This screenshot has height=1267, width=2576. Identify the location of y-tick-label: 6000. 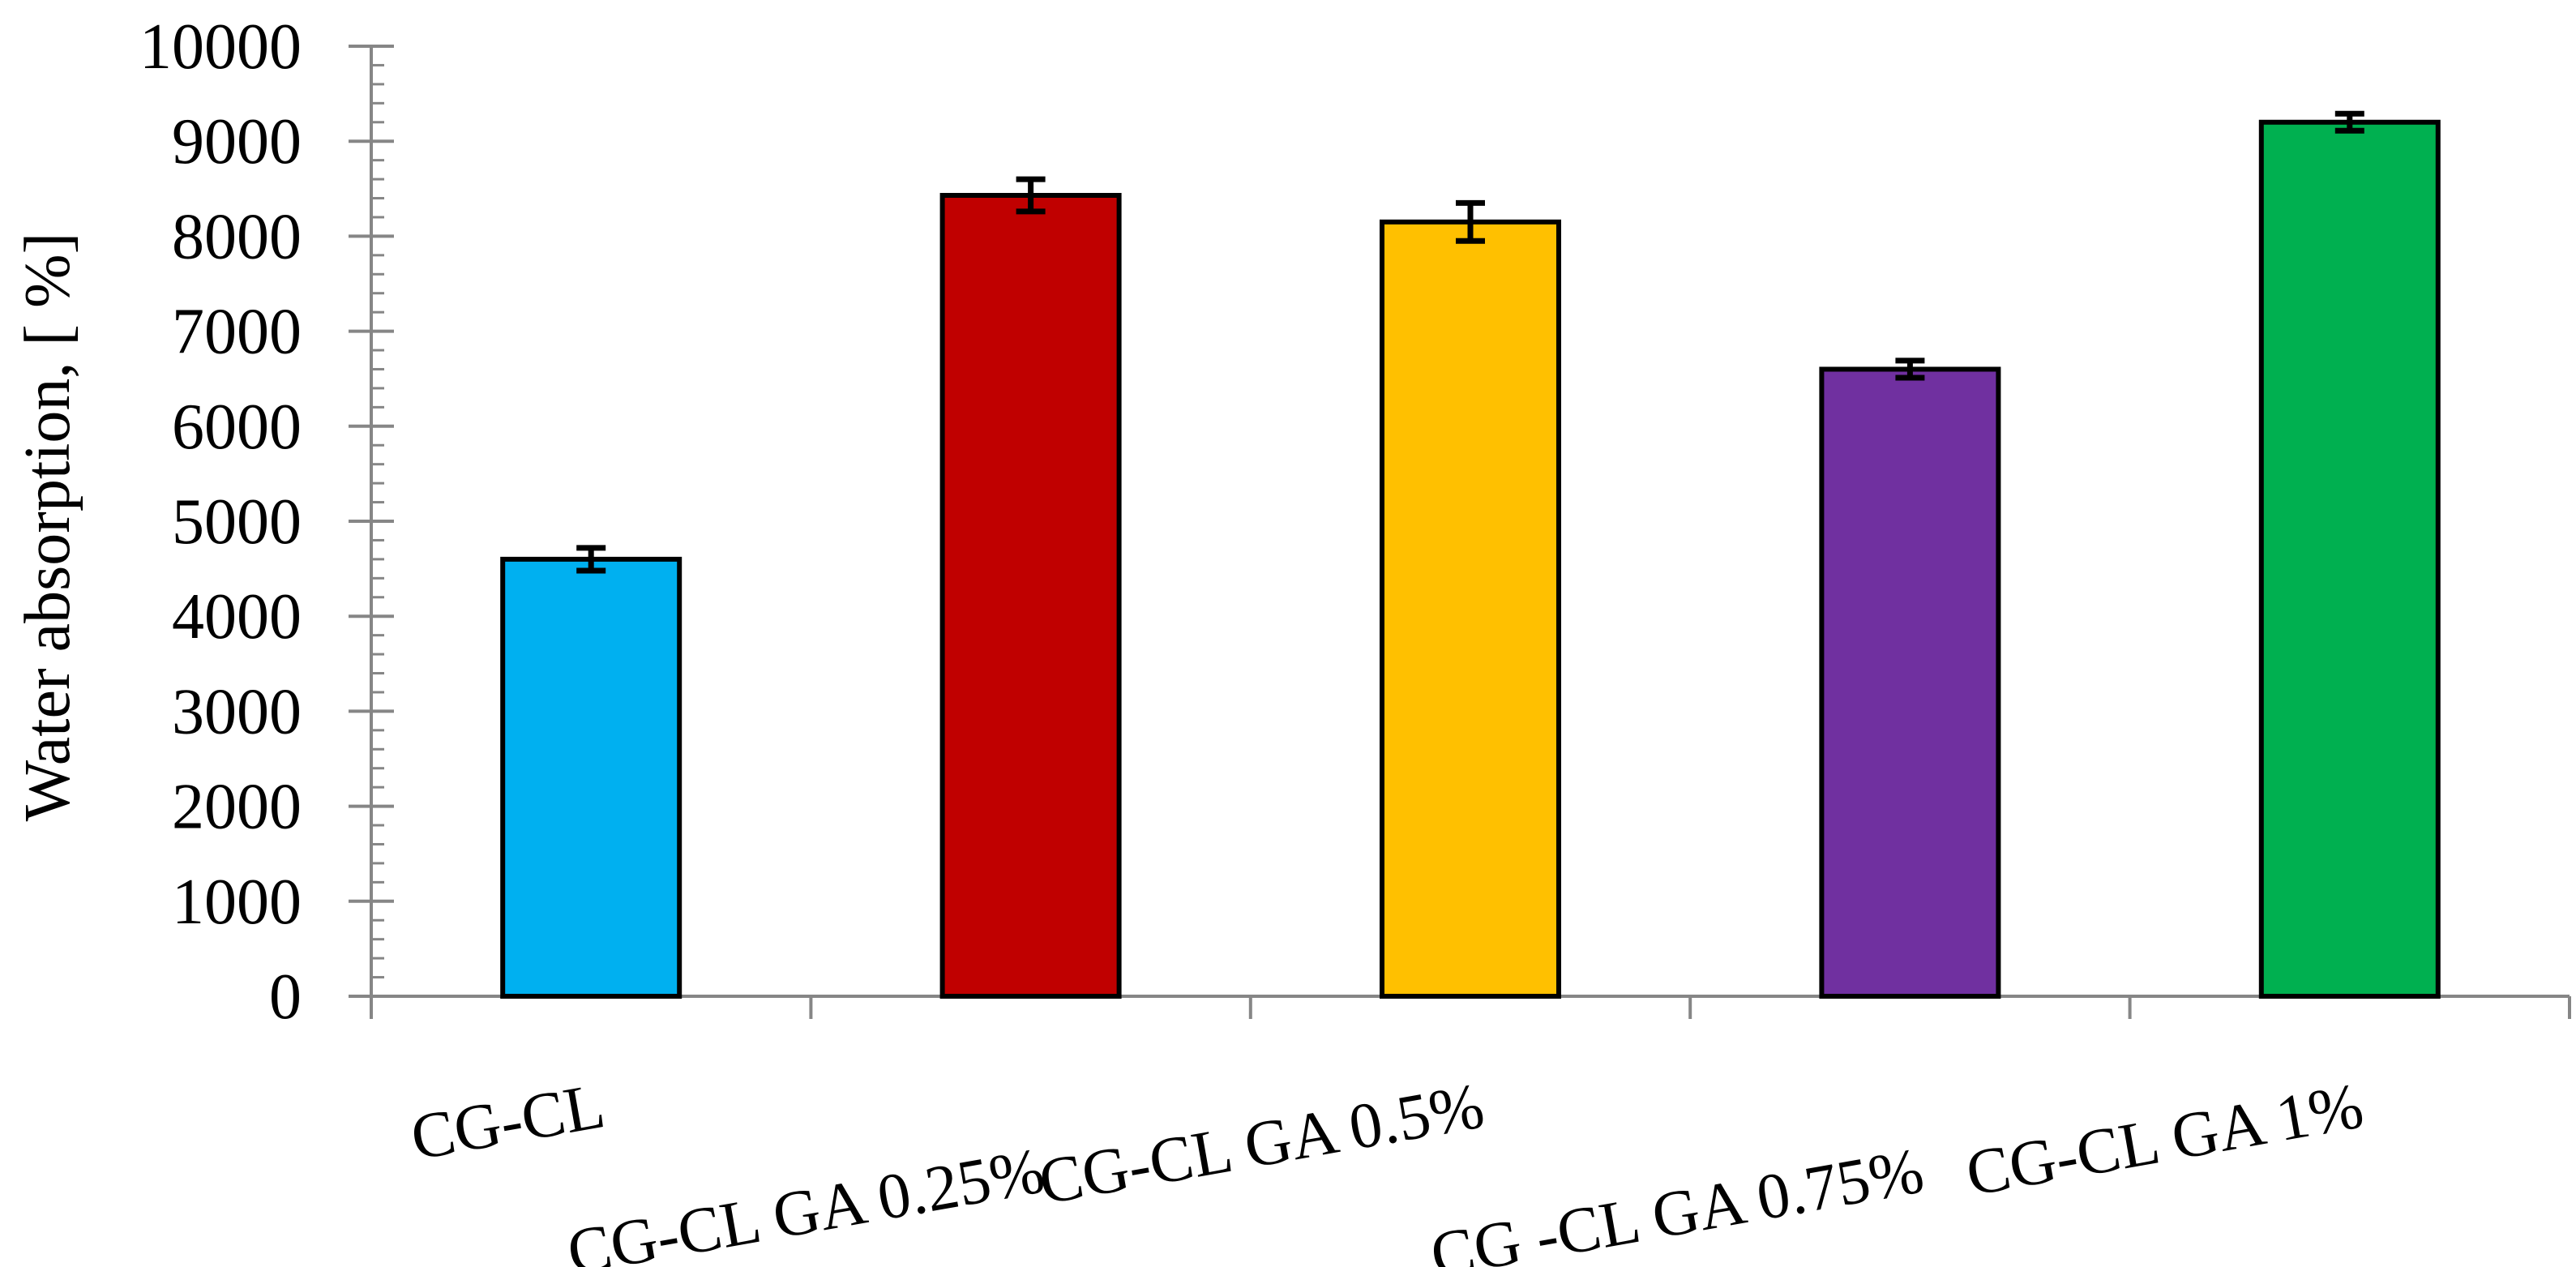
(237, 427).